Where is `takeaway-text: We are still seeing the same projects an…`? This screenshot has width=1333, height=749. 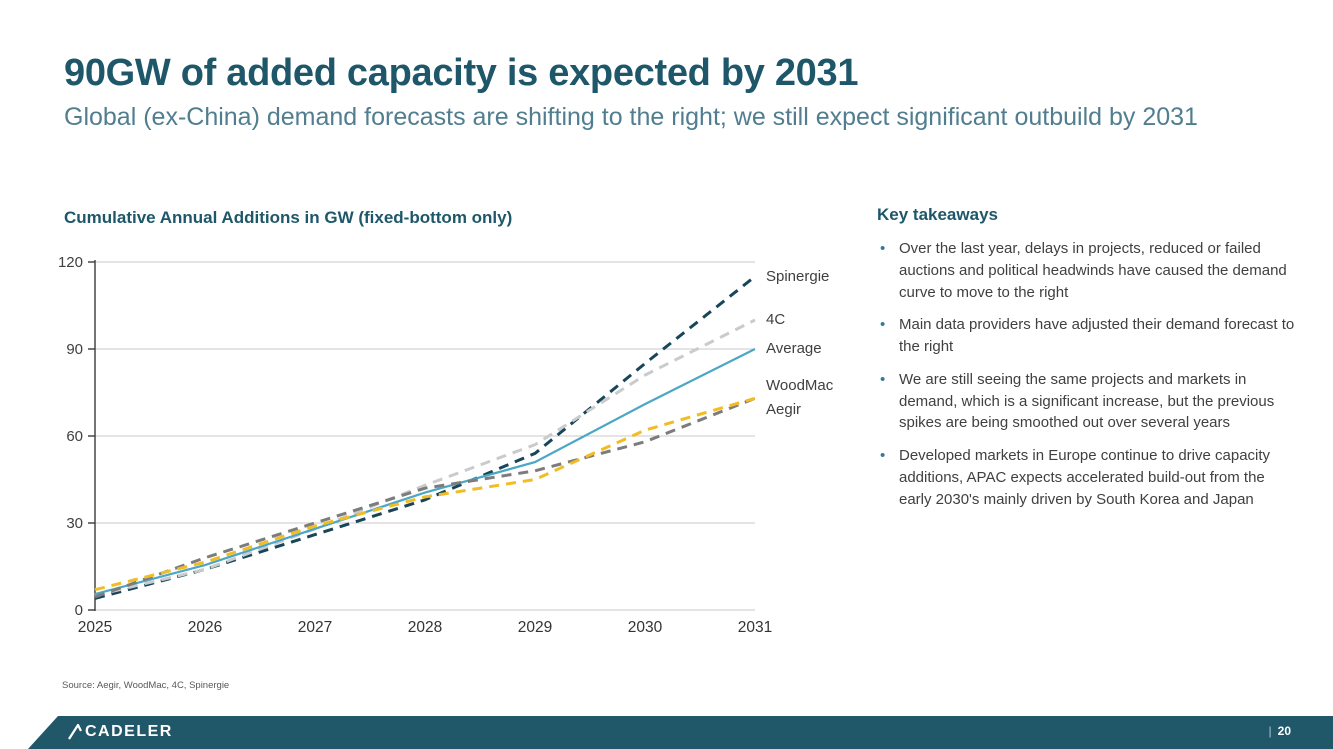
takeaway-text: We are still seeing the same projects an… is located at coordinates (1087, 401).